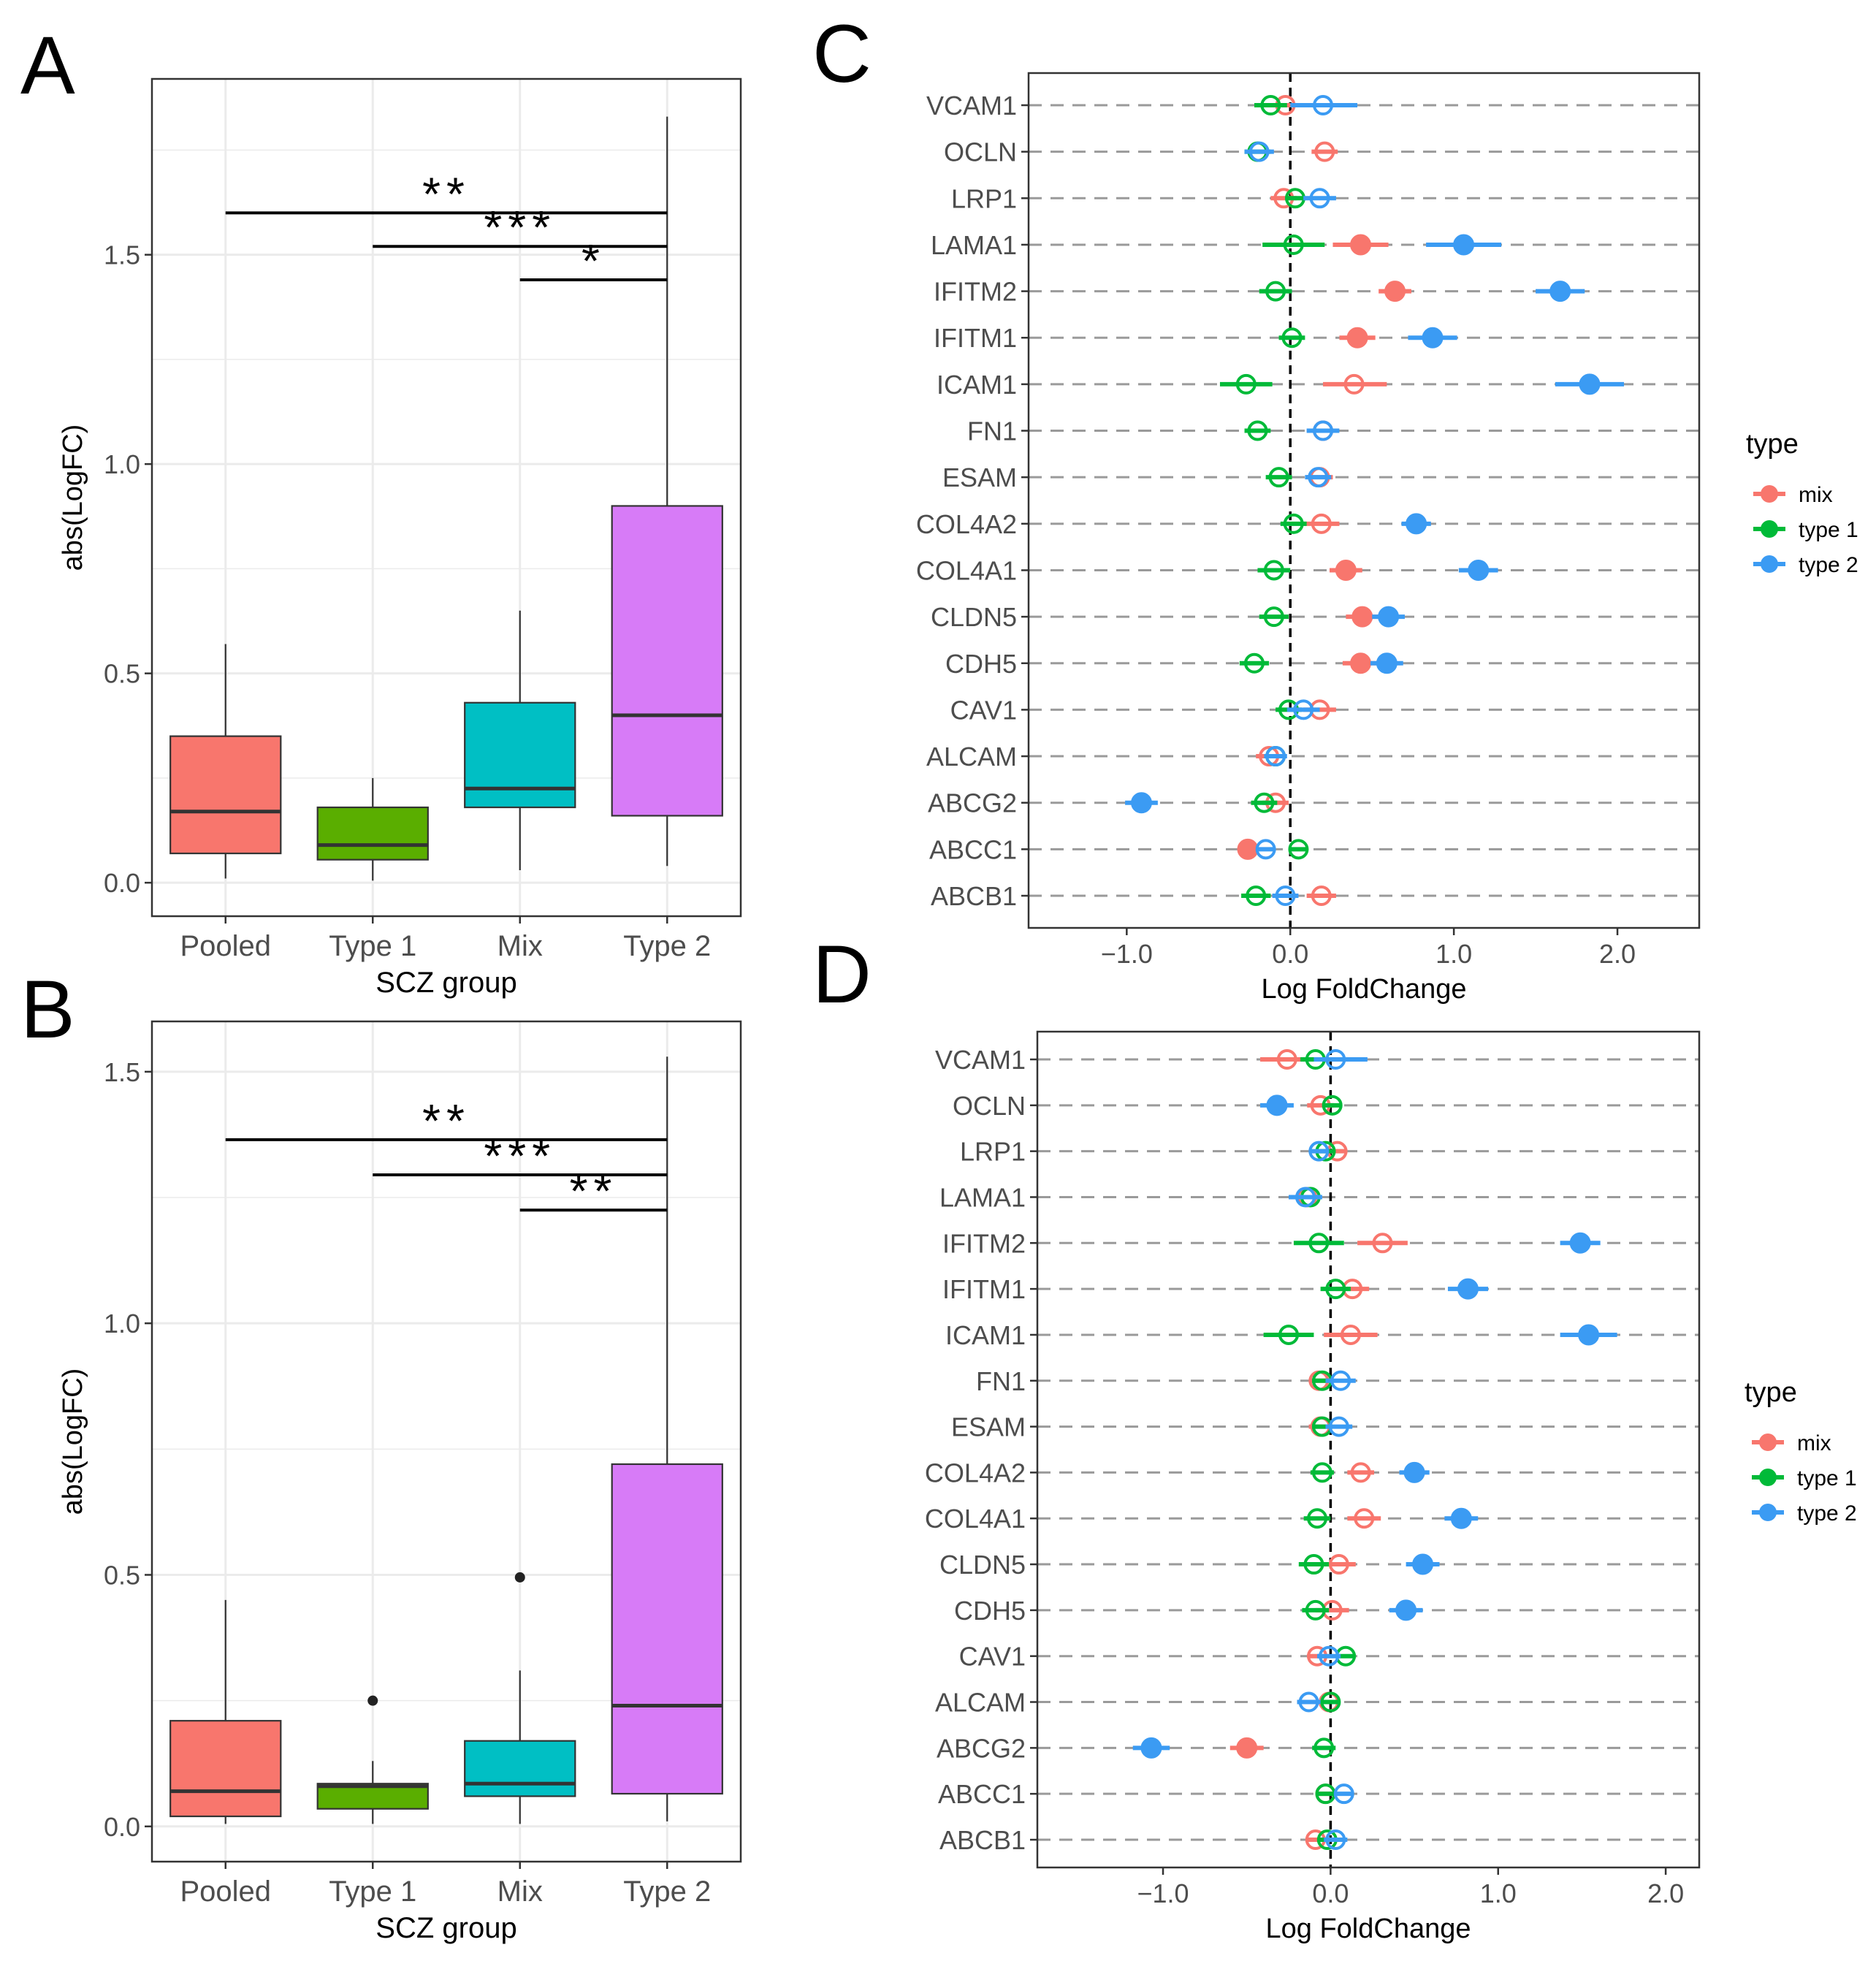 The image size is (1876, 1961). I want to click on gene-label: CDH5, so click(990, 1611).